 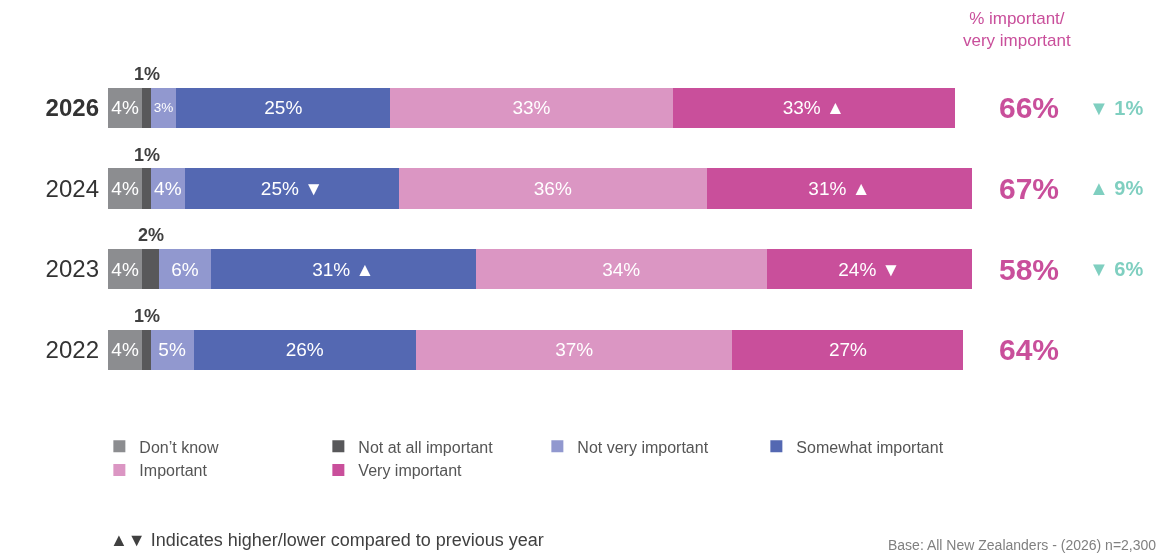 I want to click on text: 67%, so click(x=1029, y=188).